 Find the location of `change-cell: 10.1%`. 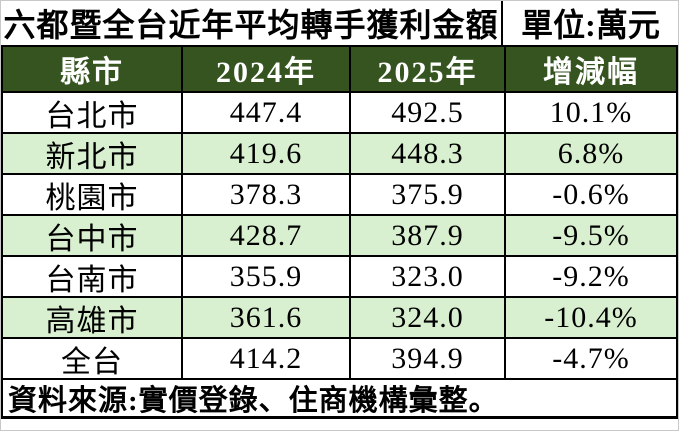

change-cell: 10.1% is located at coordinates (590, 111).